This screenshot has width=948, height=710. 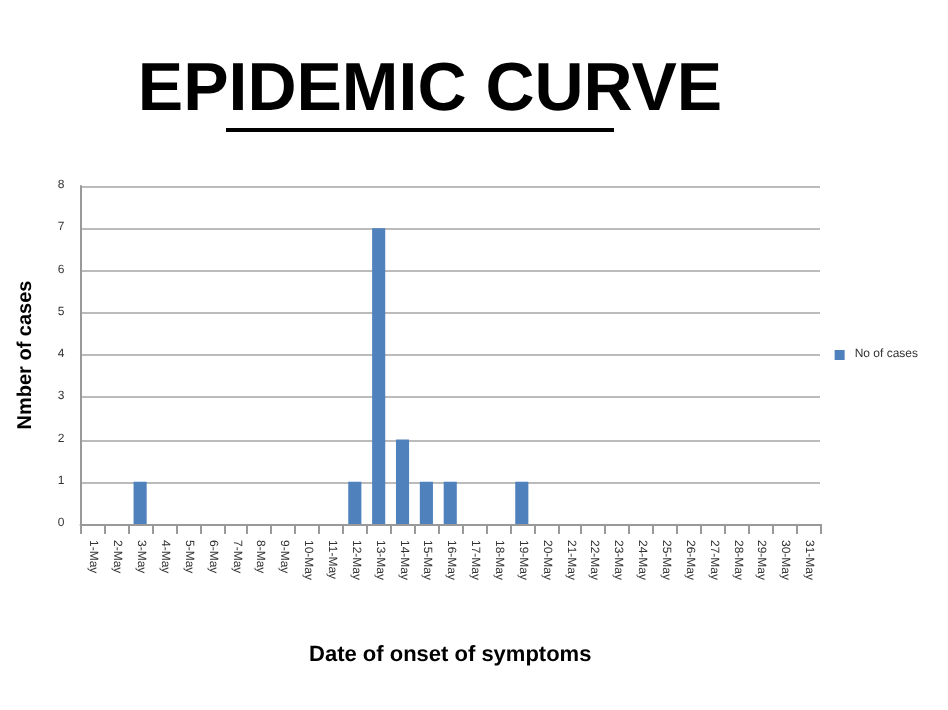 I want to click on x-axis-title: Date of onset of symptoms, so click(x=450, y=655).